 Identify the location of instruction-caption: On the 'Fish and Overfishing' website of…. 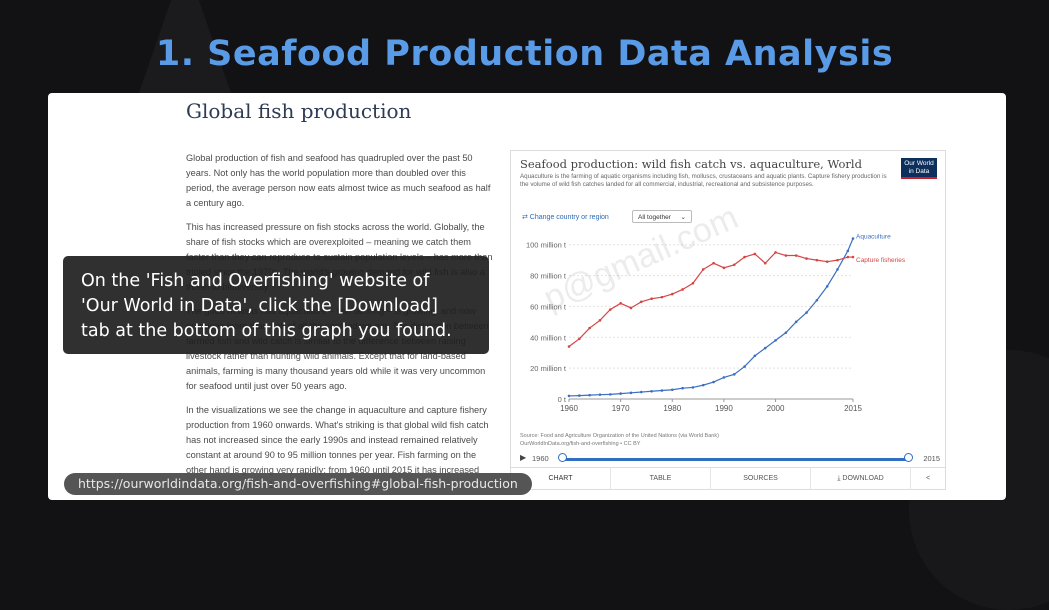
(276, 305).